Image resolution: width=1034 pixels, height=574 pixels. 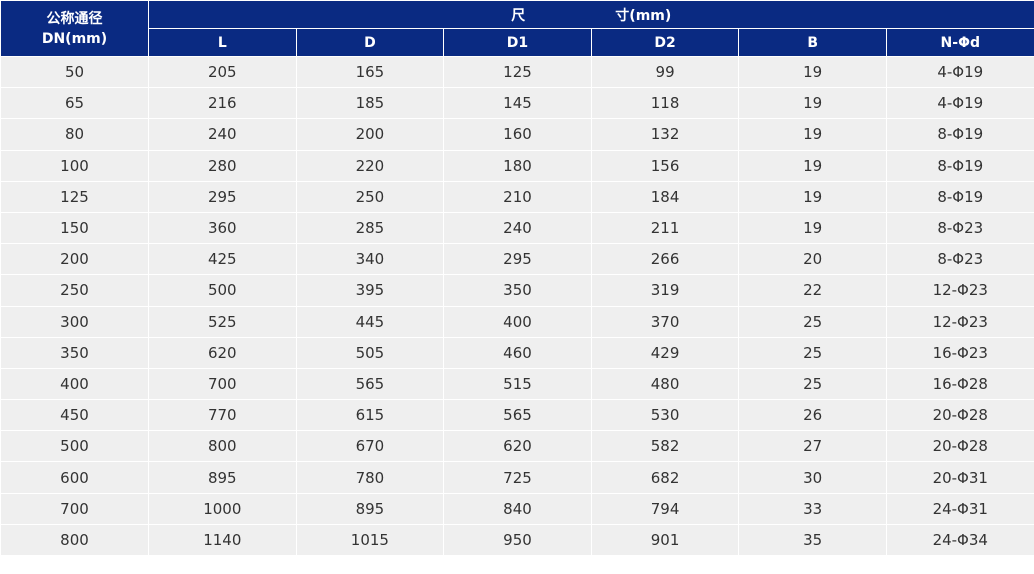 I want to click on table-cell: 682, so click(x=665, y=477).